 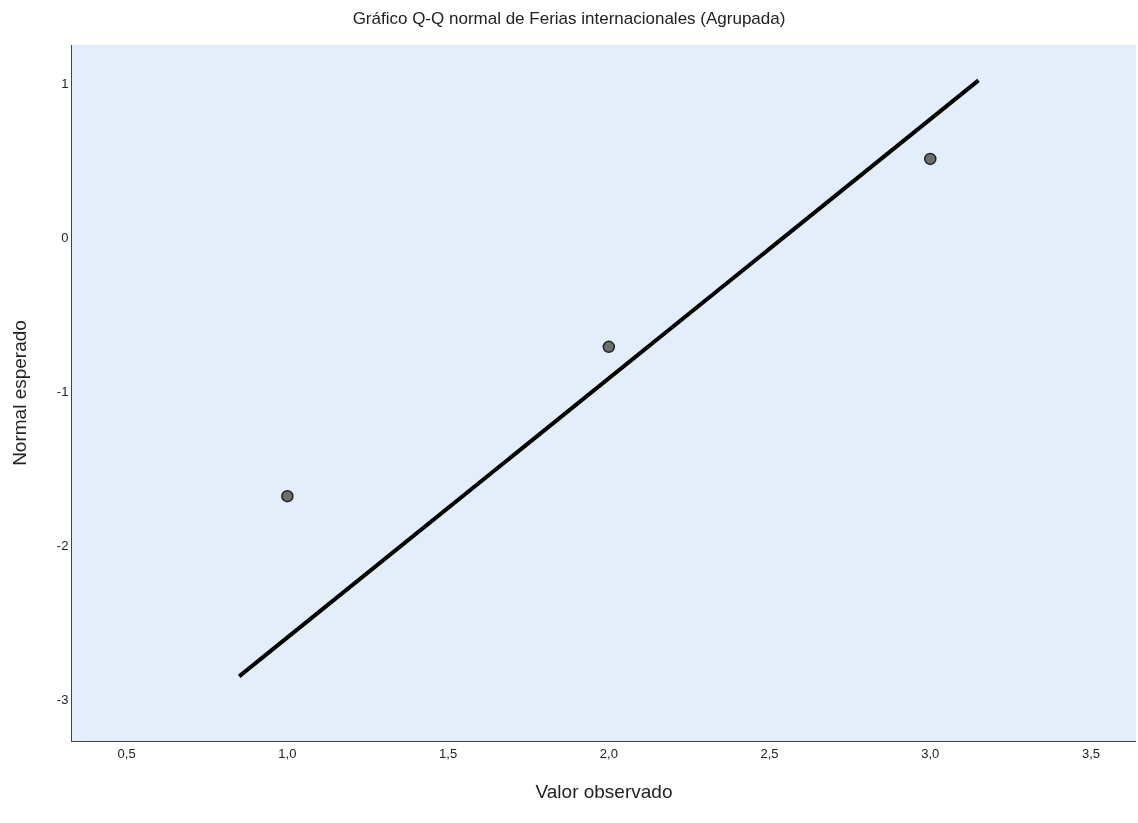 What do you see at coordinates (769, 753) in the screenshot?
I see `x-tick-label: 2,5` at bounding box center [769, 753].